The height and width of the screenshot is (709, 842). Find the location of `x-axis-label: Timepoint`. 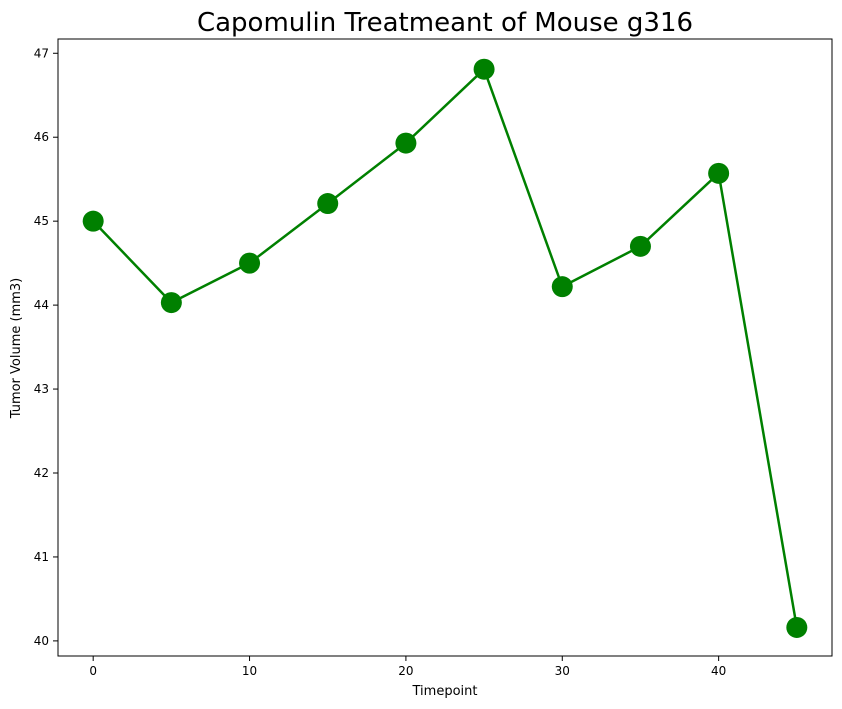

x-axis-label: Timepoint is located at coordinates (445, 691).